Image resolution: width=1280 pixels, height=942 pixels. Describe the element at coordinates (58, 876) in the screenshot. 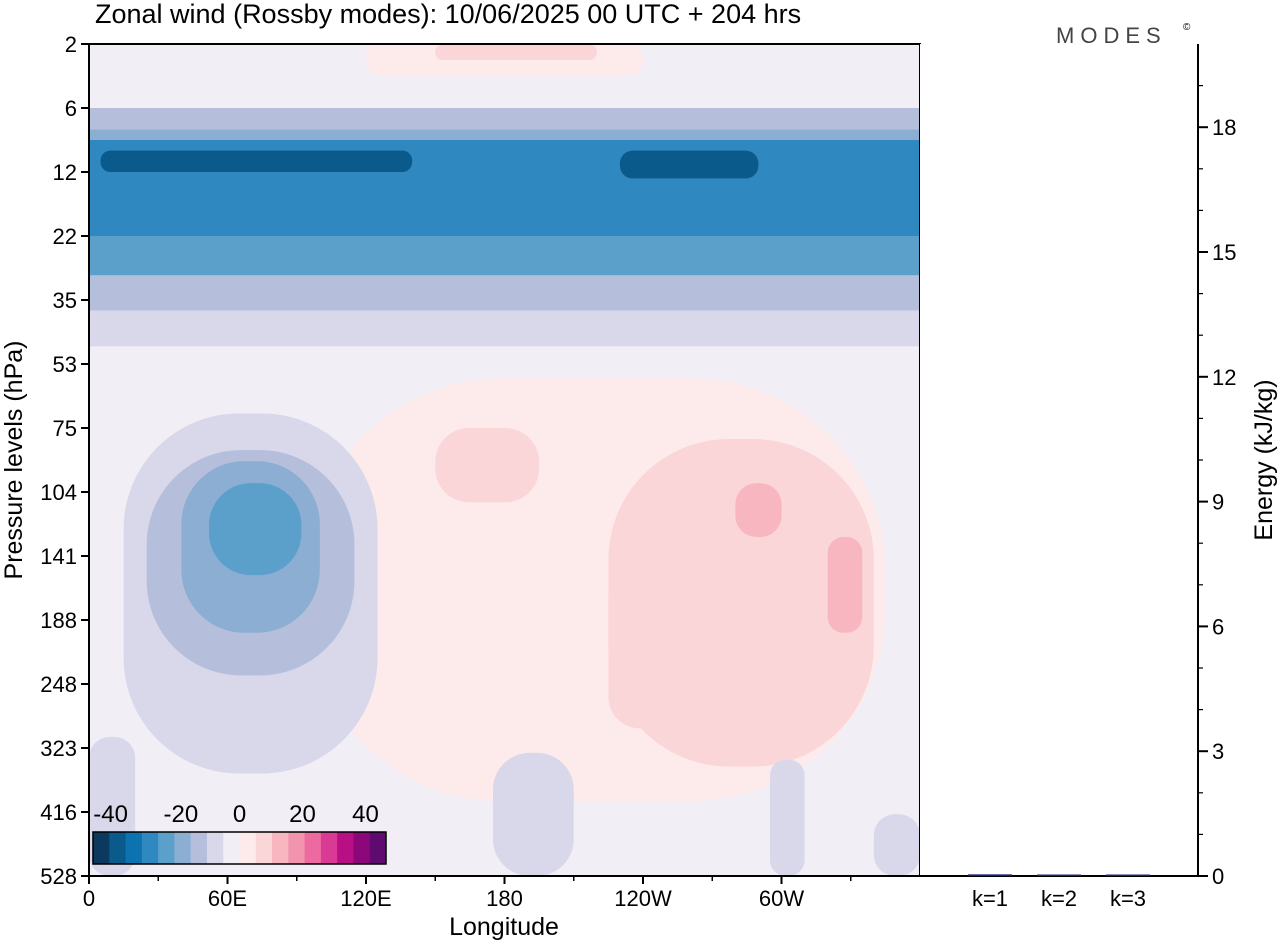

I see `y-tick-label: 528` at that location.